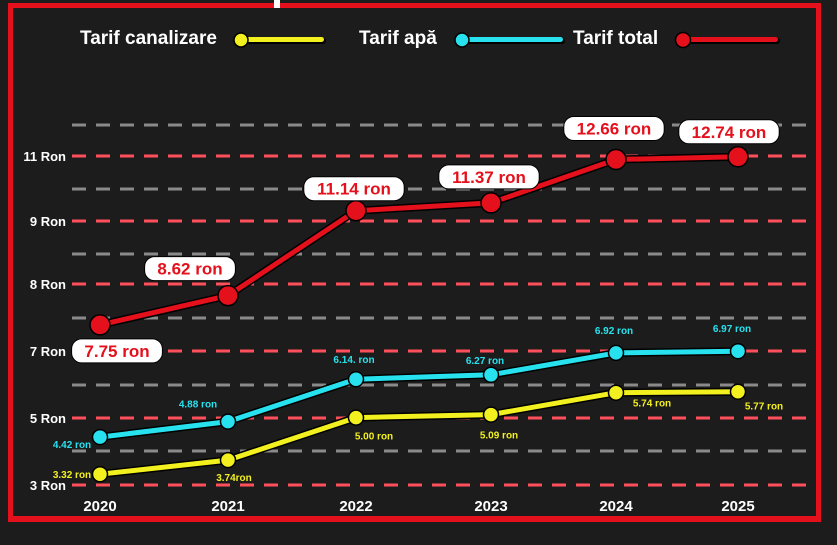  Describe the element at coordinates (652, 404) in the screenshot. I see `data-label-canalizare: 5.74 ron` at that location.